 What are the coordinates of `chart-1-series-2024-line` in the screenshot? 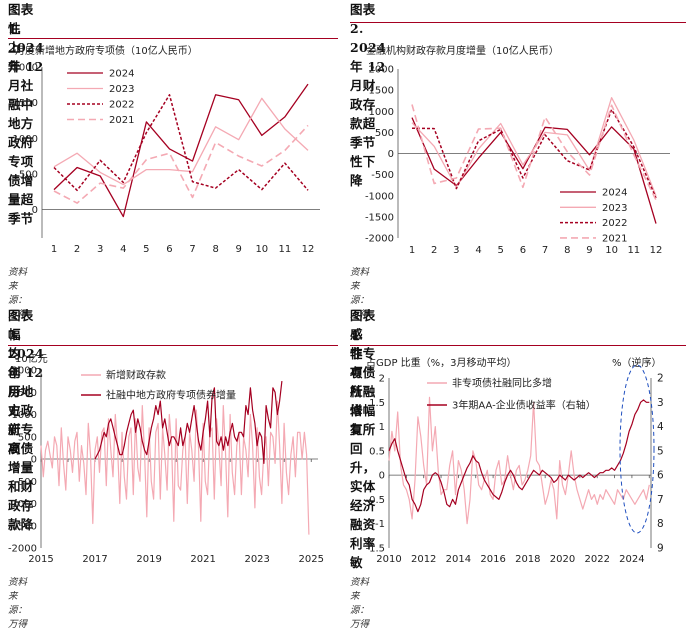 It's located at (181, 150).